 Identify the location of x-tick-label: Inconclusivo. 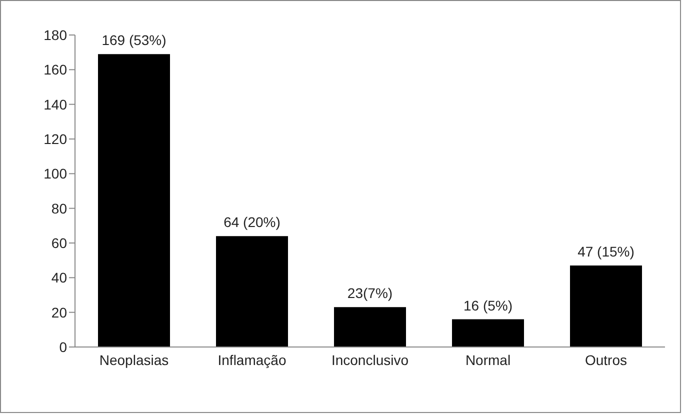
(370, 360).